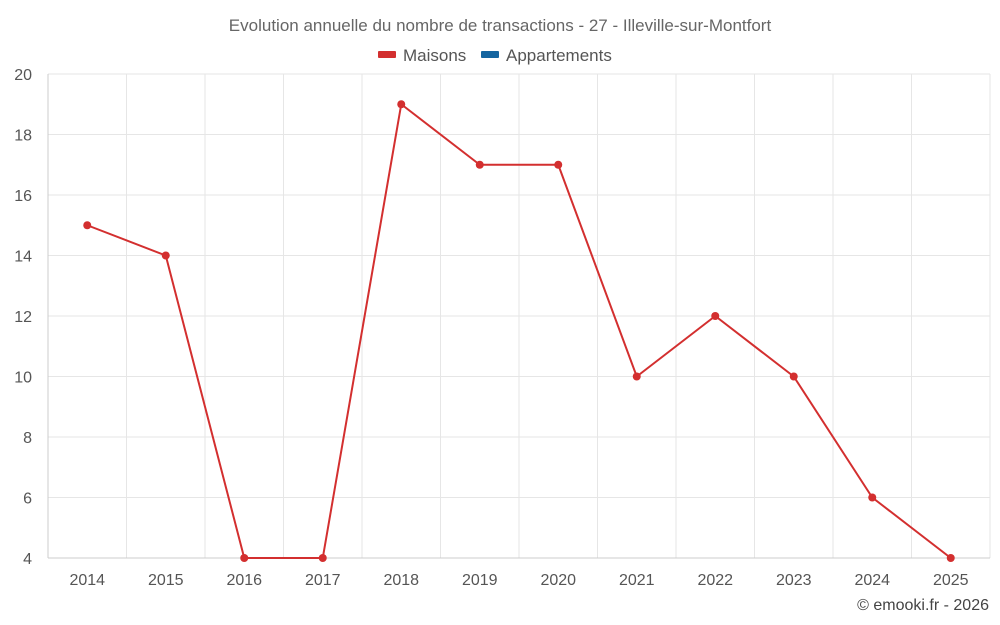  I want to click on legend-label-maisons: Maisons, so click(434, 55).